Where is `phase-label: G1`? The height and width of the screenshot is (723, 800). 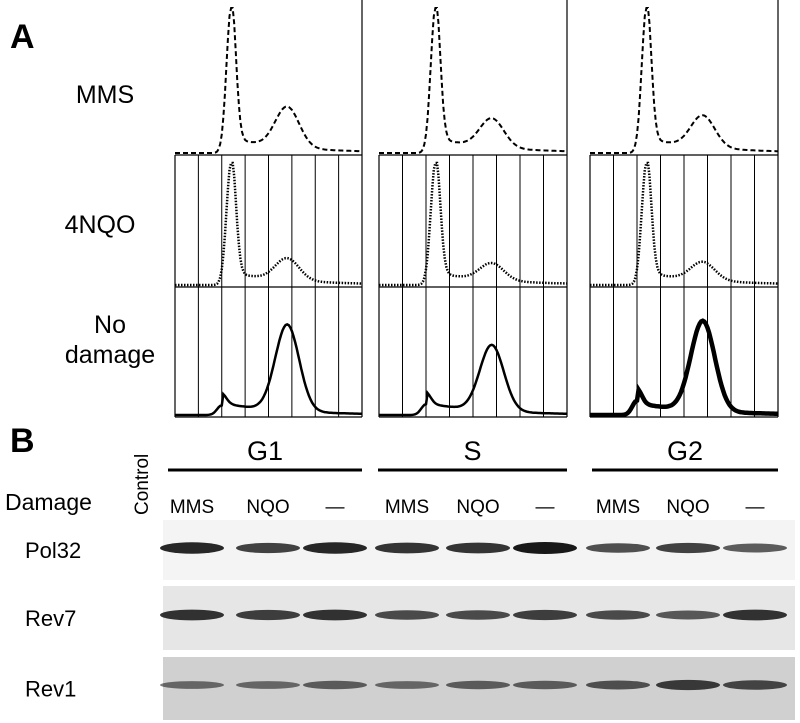
phase-label: G1 is located at coordinates (265, 451).